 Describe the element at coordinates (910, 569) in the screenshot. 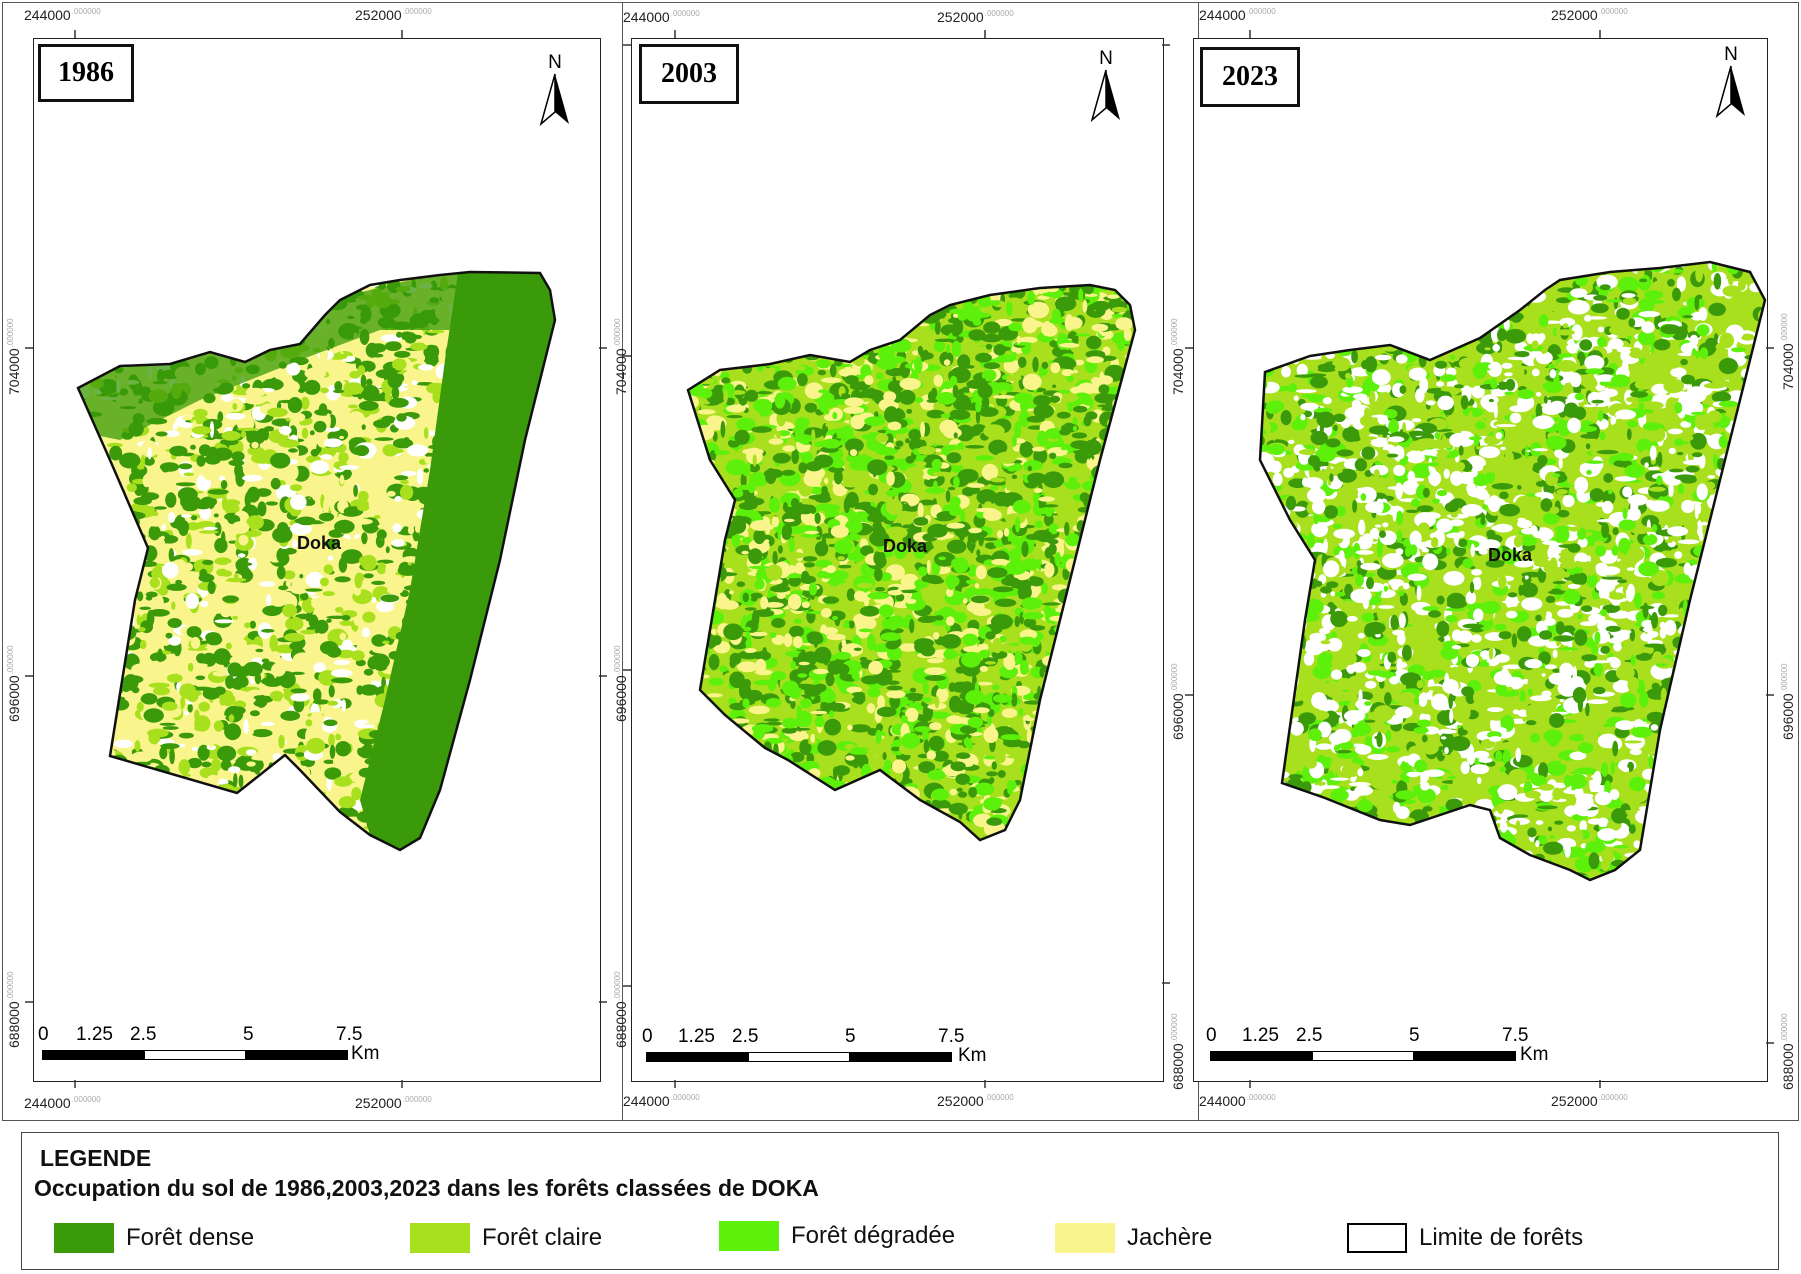

I see `forest-map-2003` at that location.